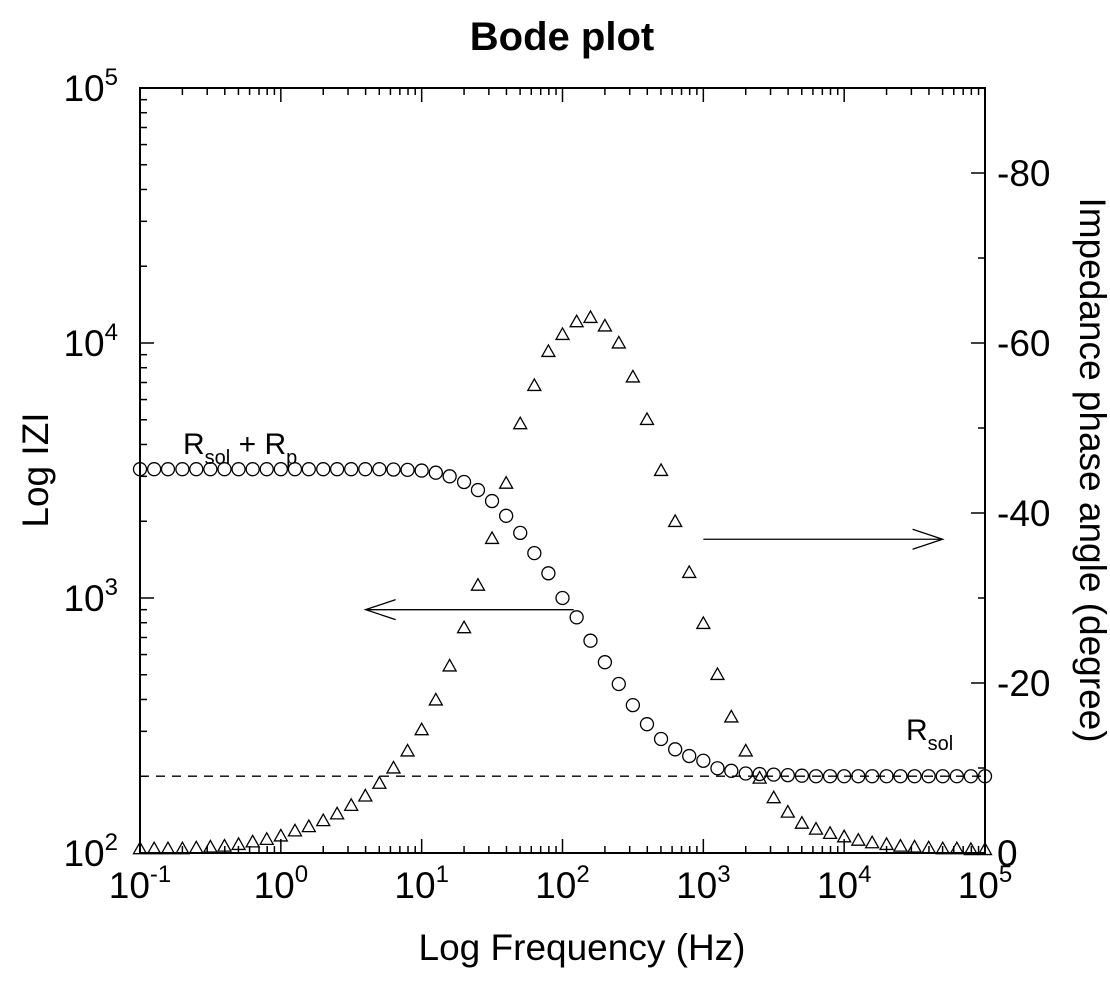 The width and height of the screenshot is (1110, 987). I want to click on y-left-tick-label: 10², so click(90, 851).